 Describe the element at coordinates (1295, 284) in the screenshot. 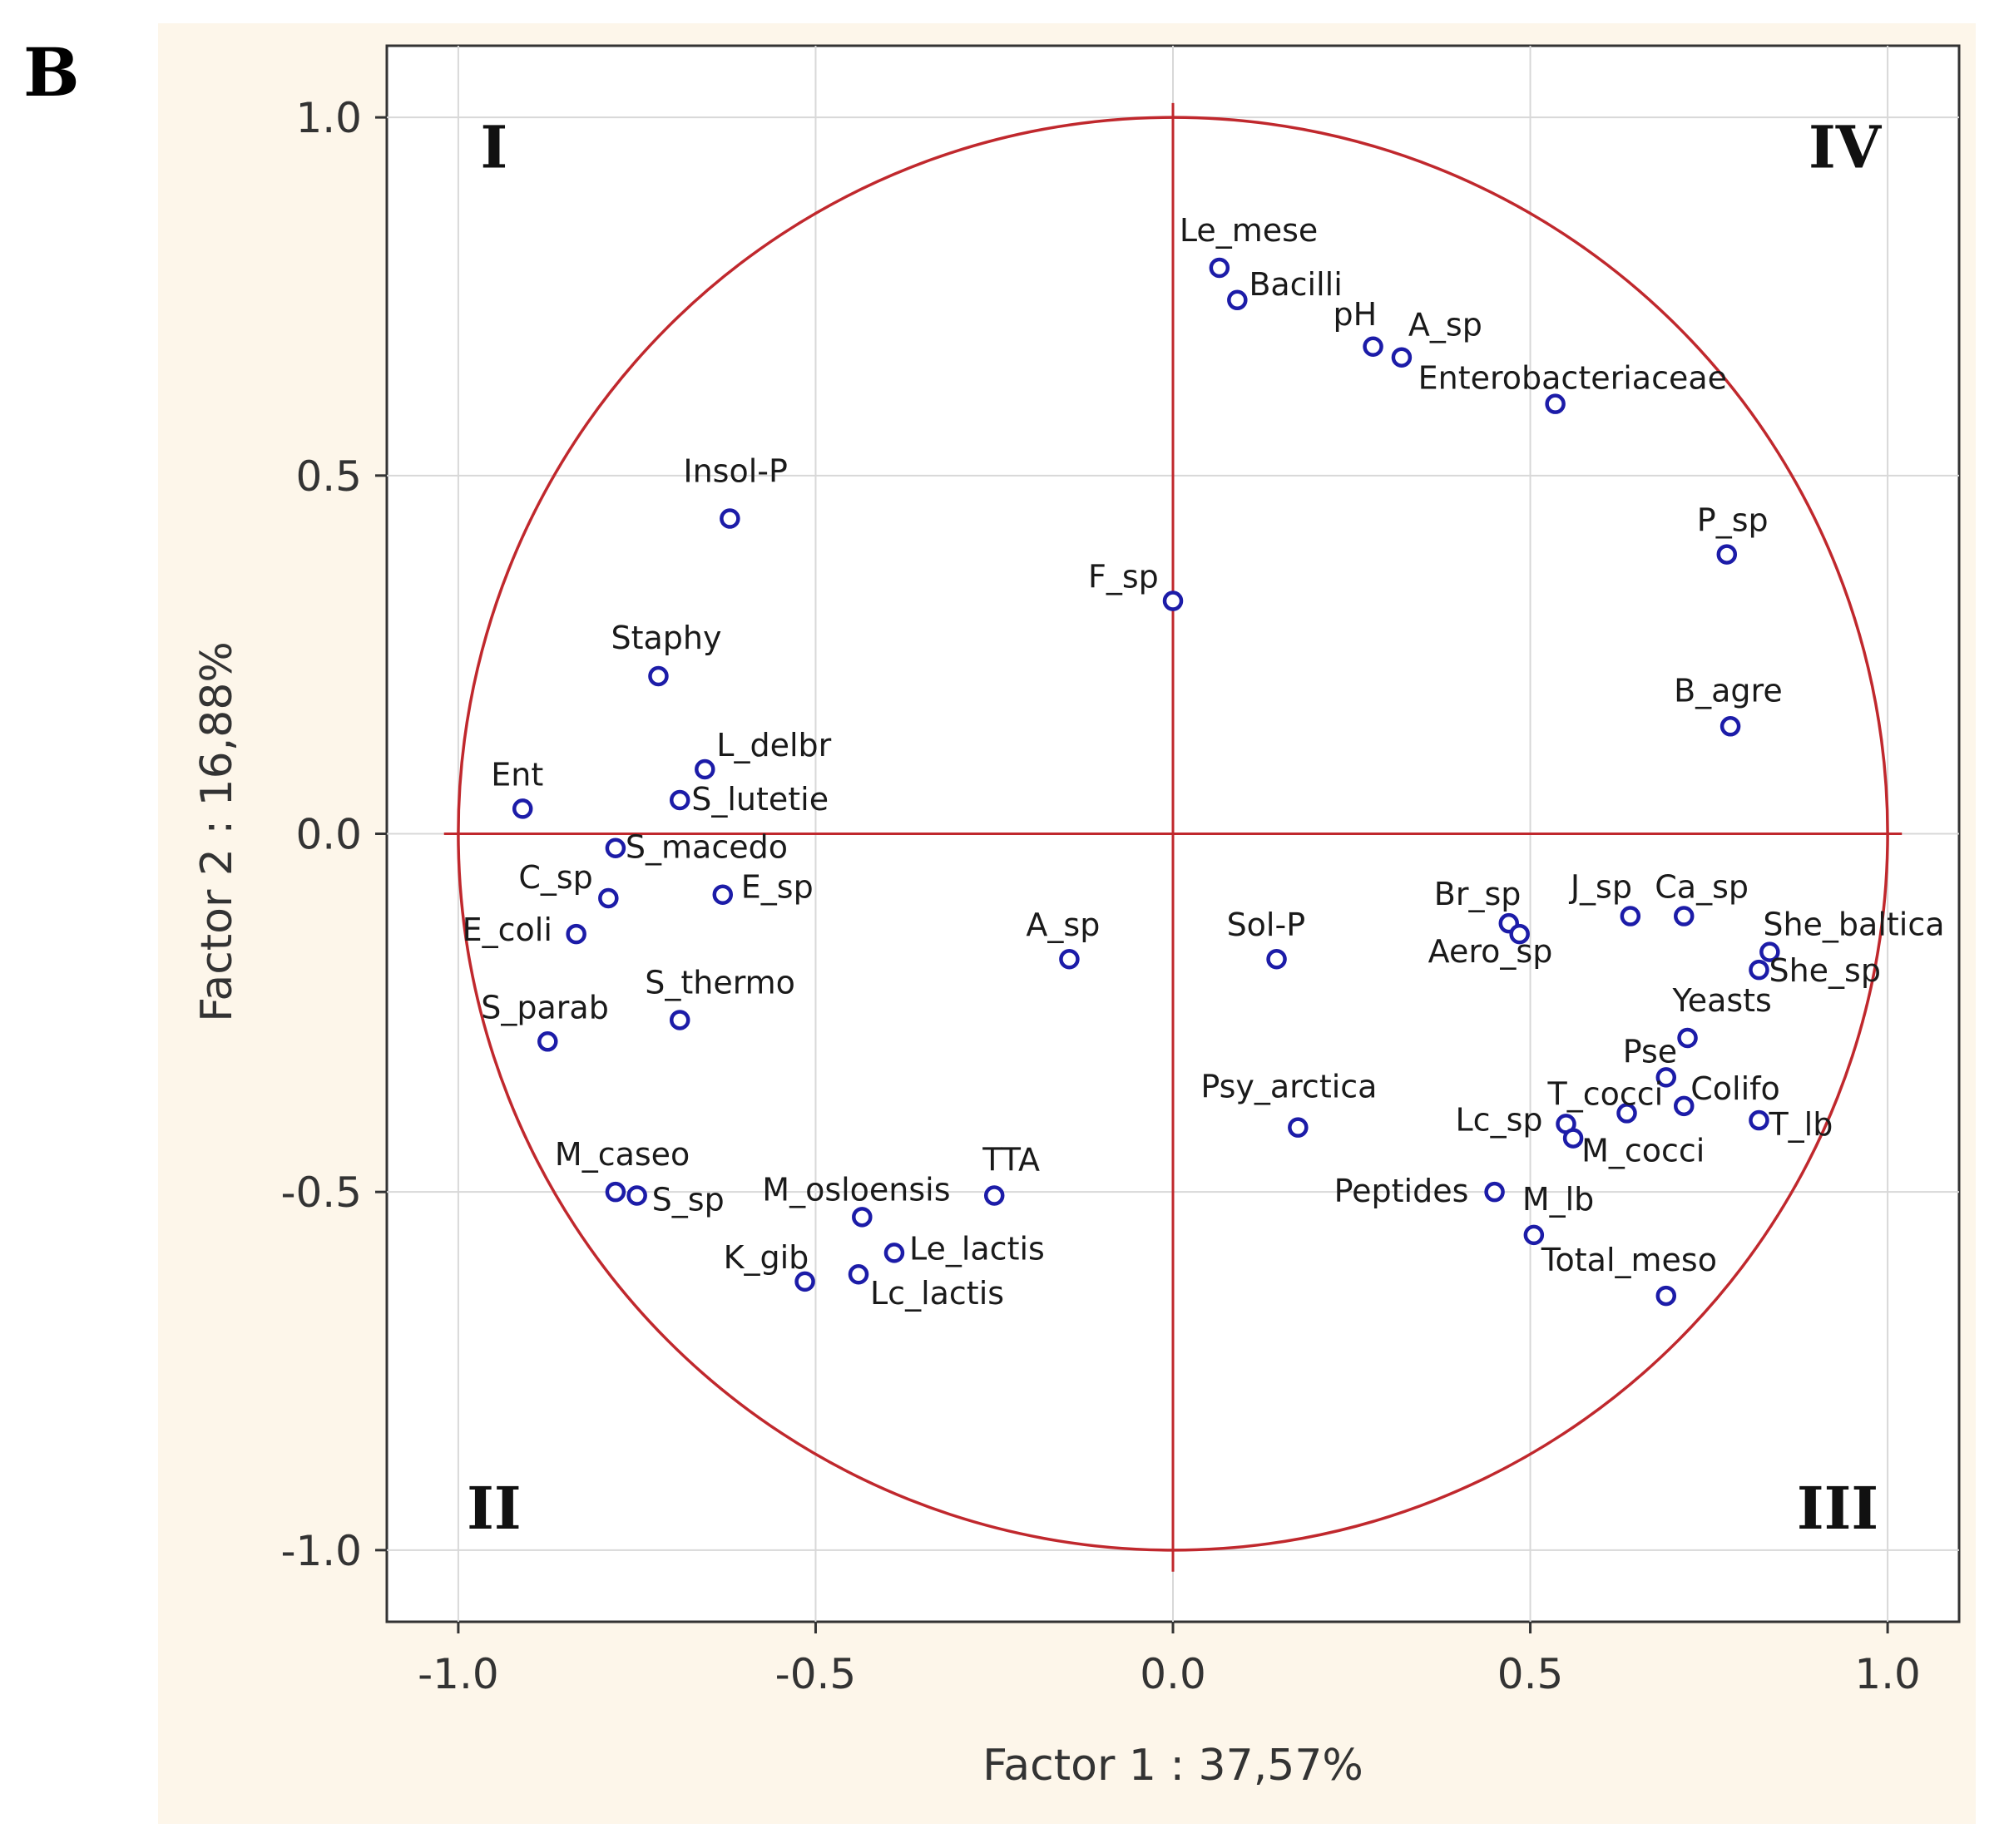

I see `point-label: Bacilli` at that location.